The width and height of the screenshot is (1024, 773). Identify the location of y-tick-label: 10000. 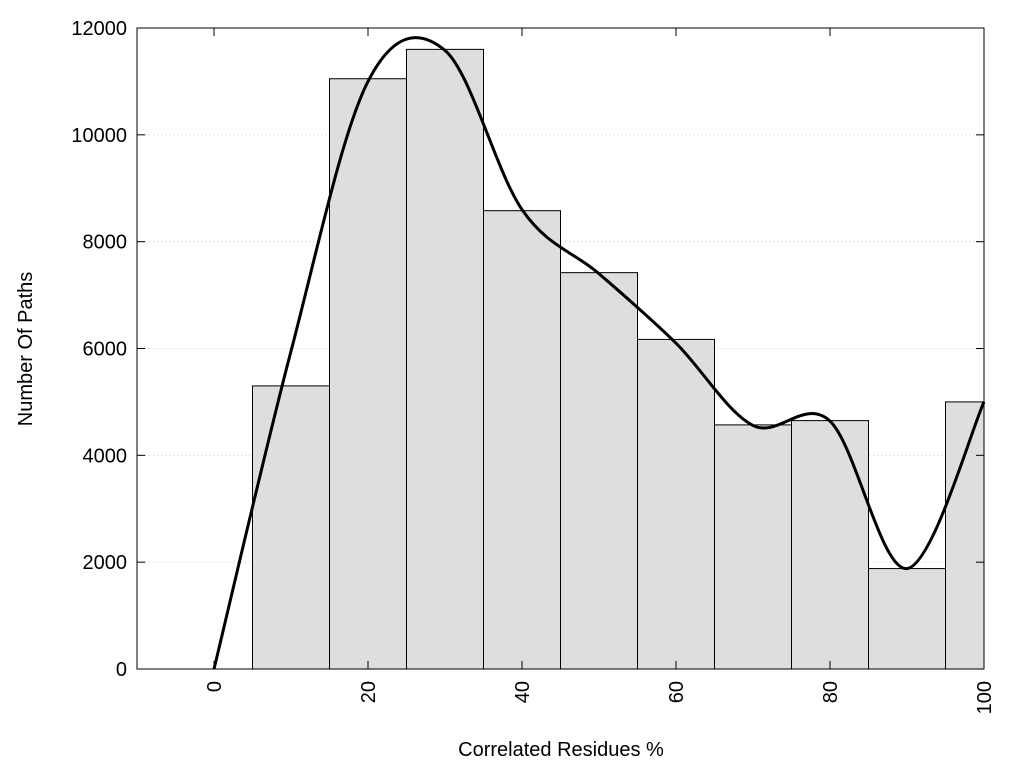
(99, 136).